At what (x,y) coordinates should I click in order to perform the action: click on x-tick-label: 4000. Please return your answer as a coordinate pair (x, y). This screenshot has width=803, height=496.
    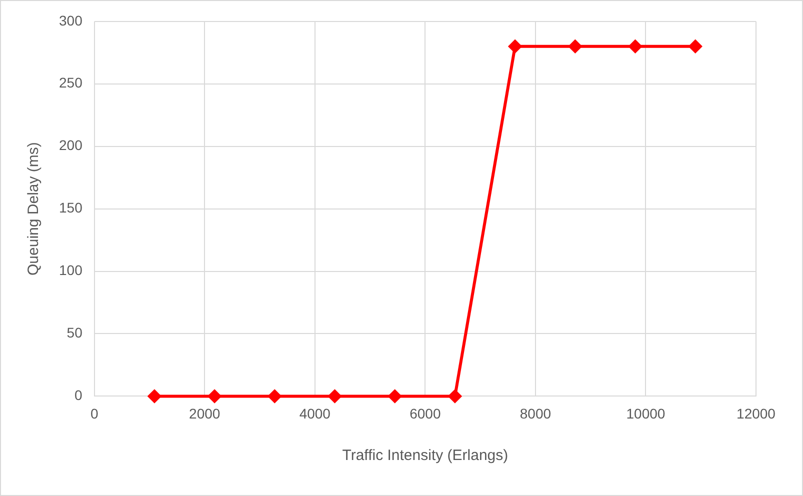
    Looking at the image, I should click on (315, 413).